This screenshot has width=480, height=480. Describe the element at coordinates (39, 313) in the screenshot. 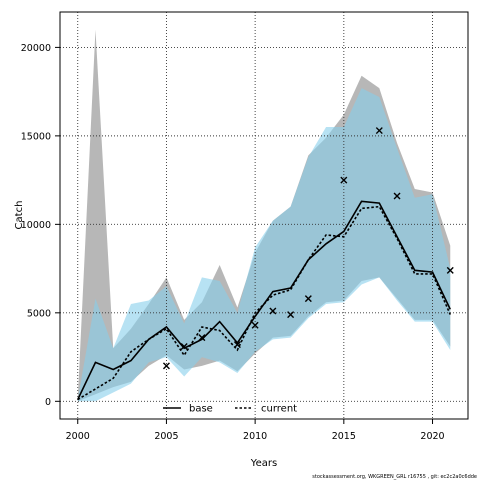

I see `y-tick-label: 5000` at that location.